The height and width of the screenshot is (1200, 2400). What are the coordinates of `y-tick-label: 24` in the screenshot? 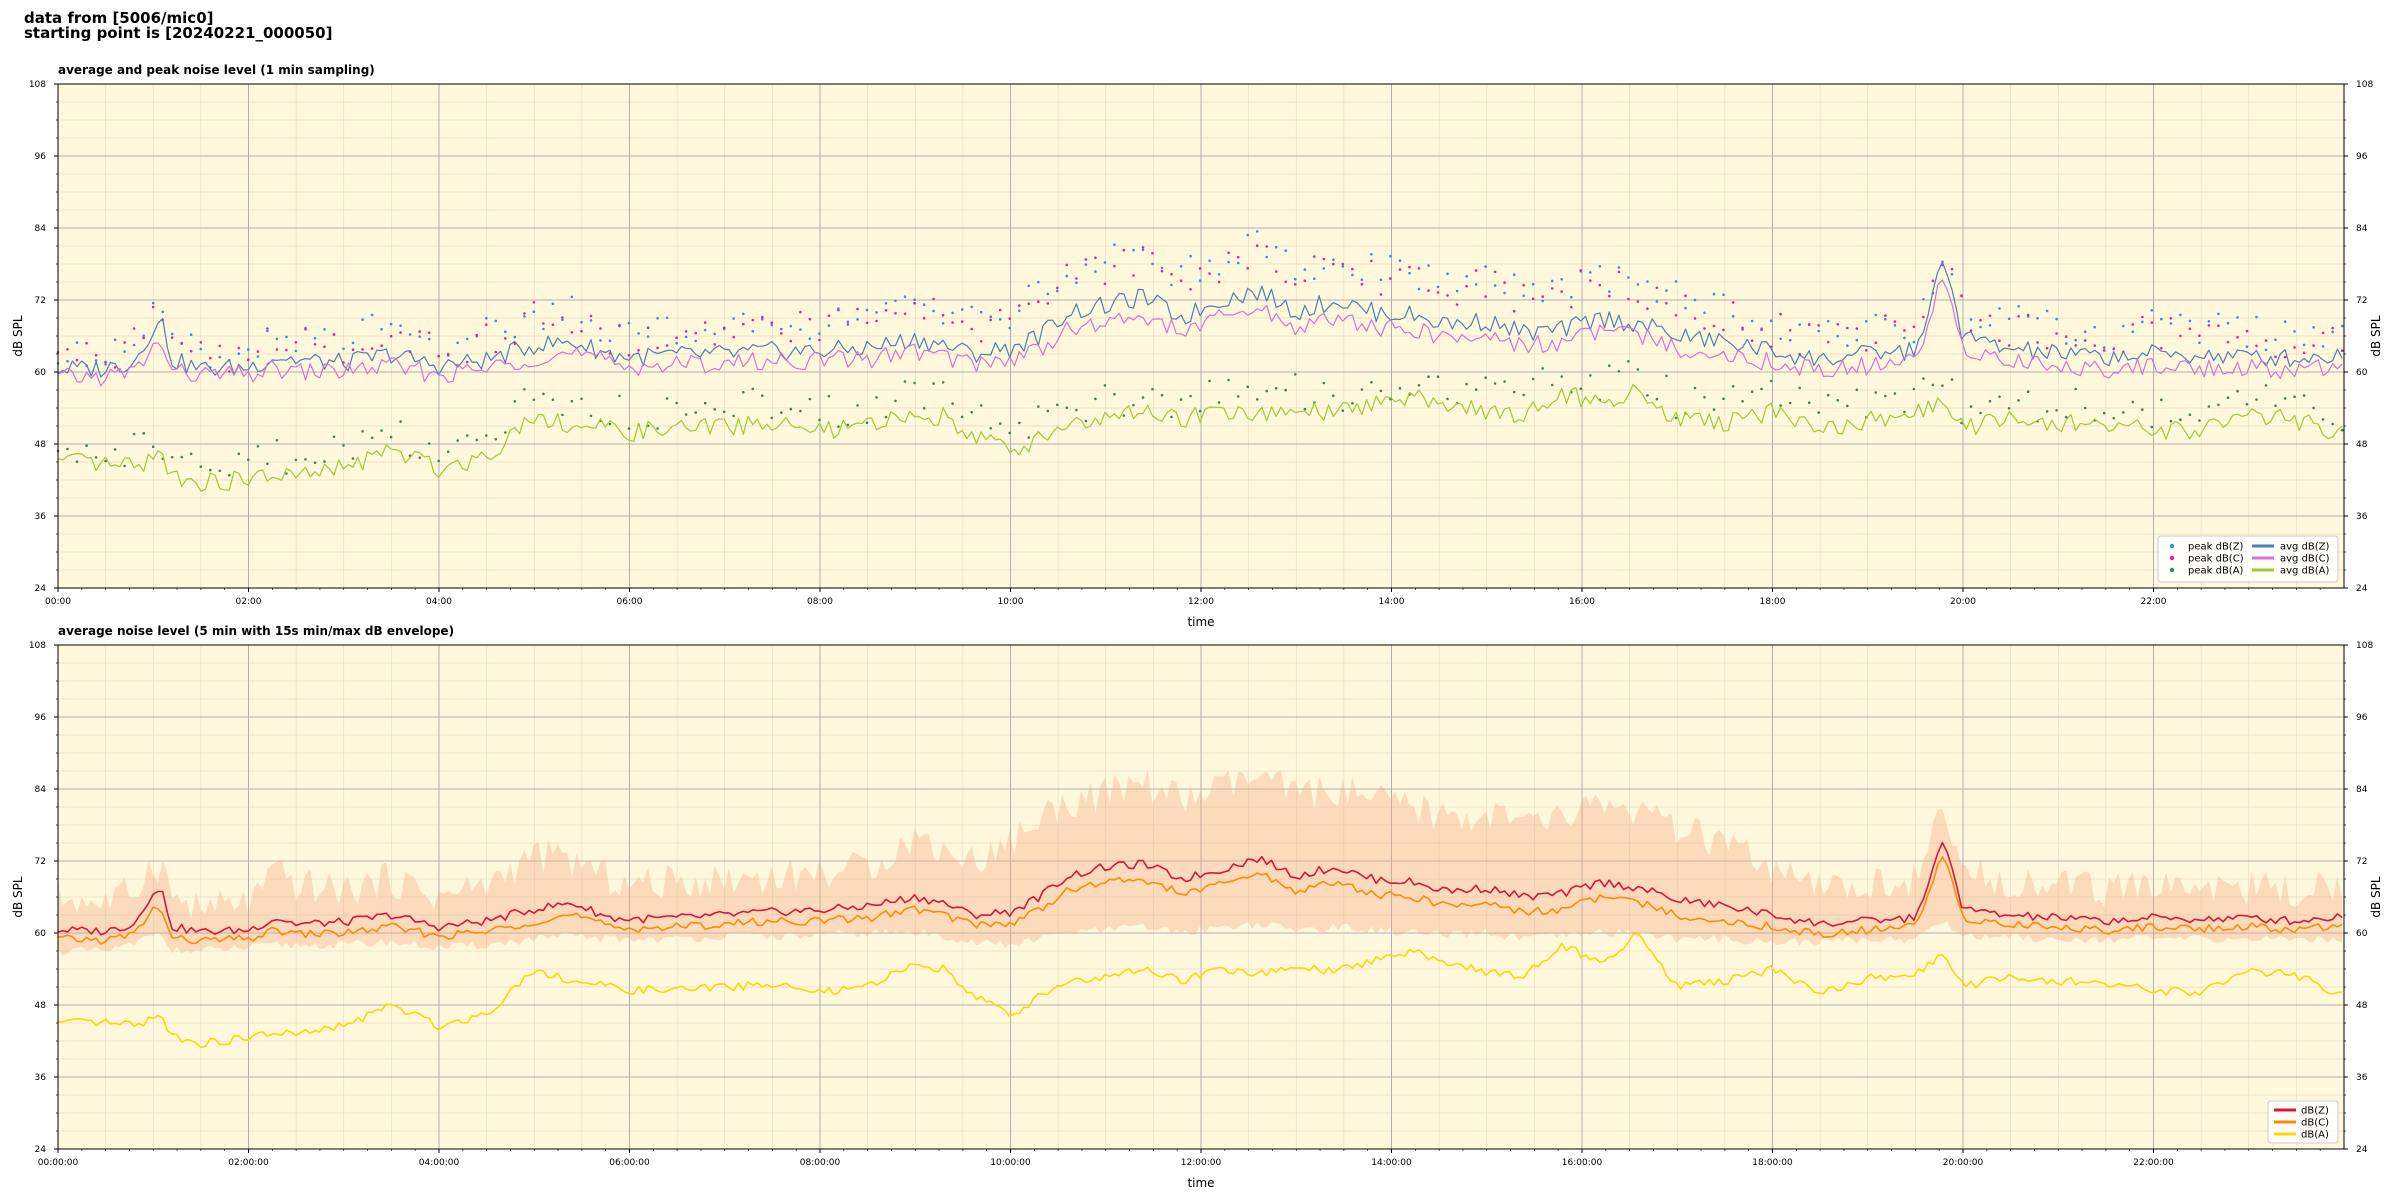 It's located at (41, 1150).